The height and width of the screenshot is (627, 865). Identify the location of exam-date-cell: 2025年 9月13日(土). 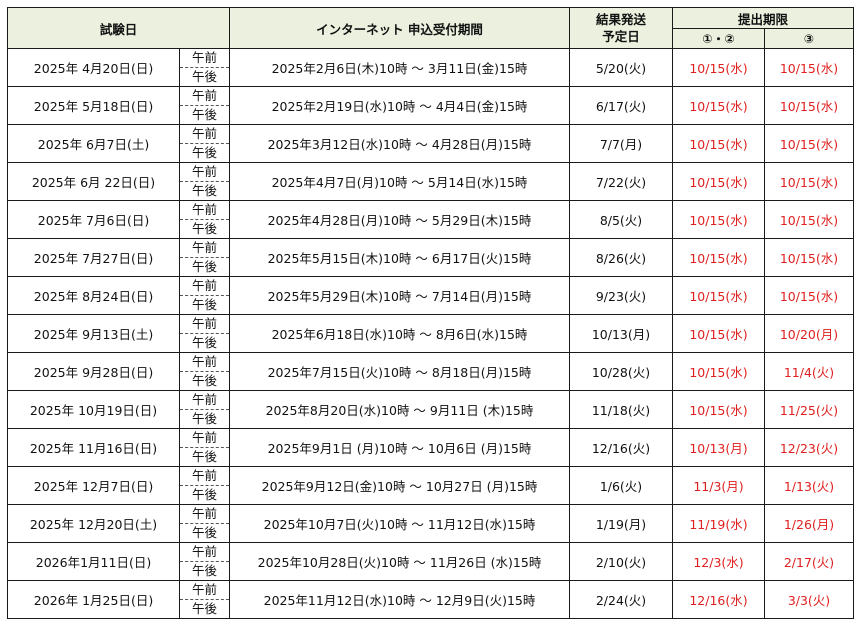
(93, 333).